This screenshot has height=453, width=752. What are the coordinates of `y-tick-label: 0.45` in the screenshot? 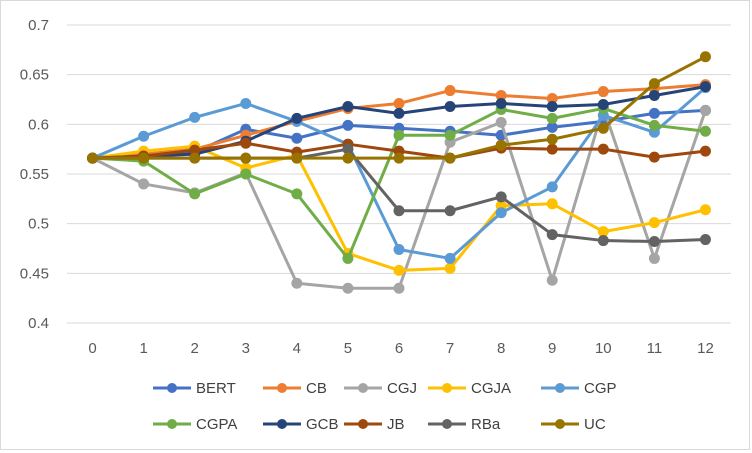 It's located at (34, 273).